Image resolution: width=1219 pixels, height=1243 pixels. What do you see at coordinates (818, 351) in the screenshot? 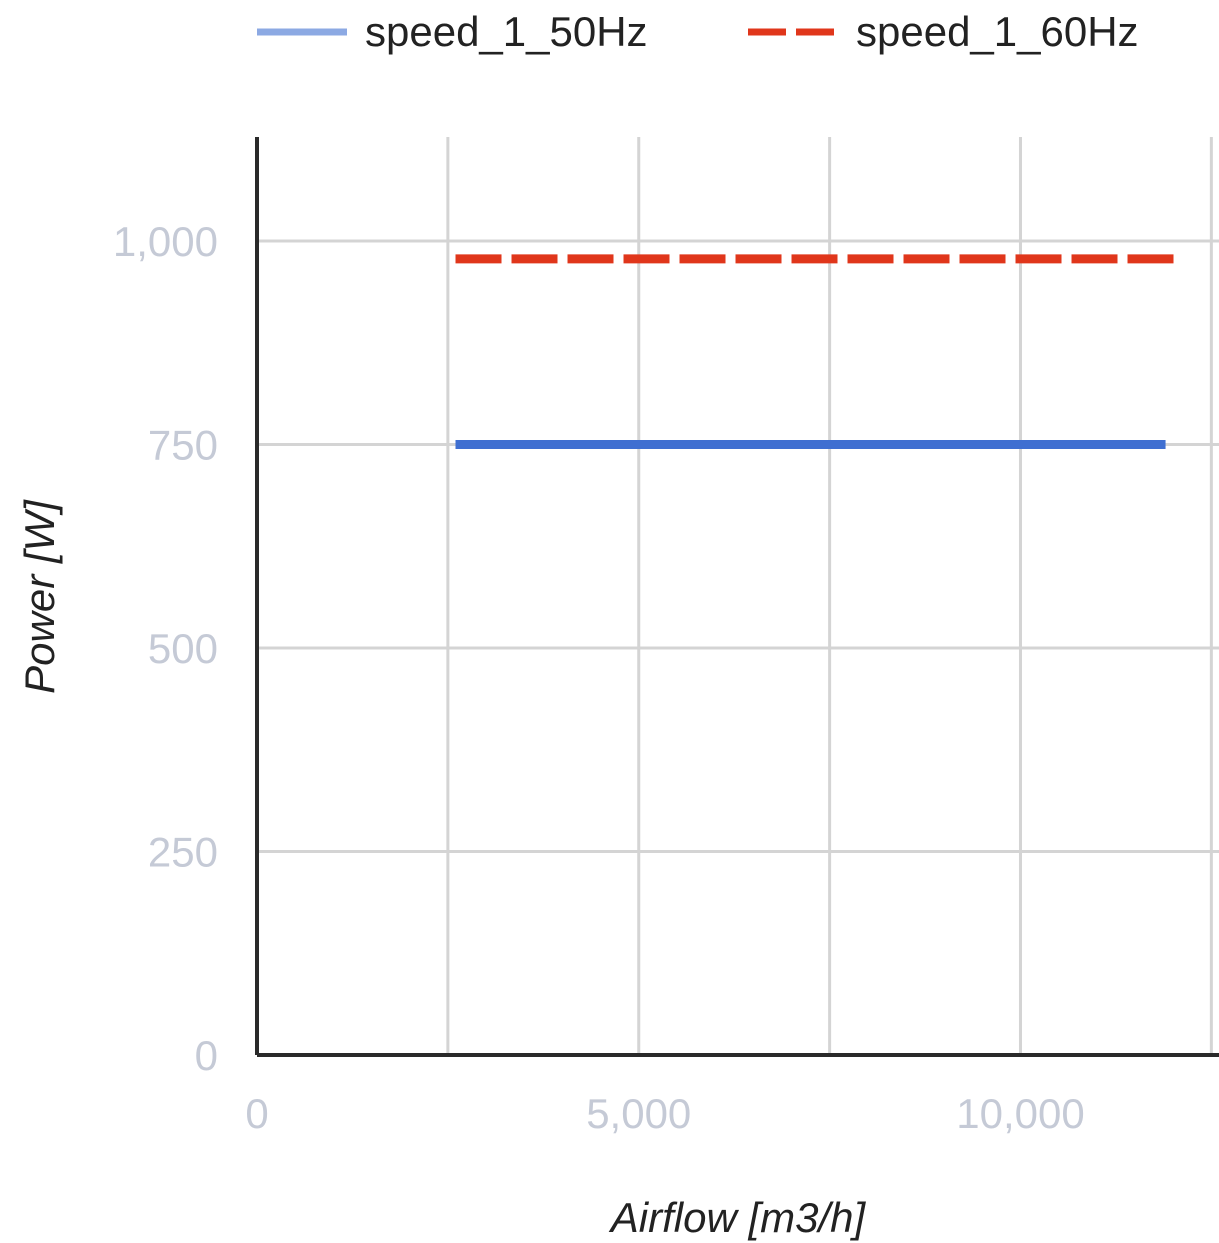
I see `series-layer` at bounding box center [818, 351].